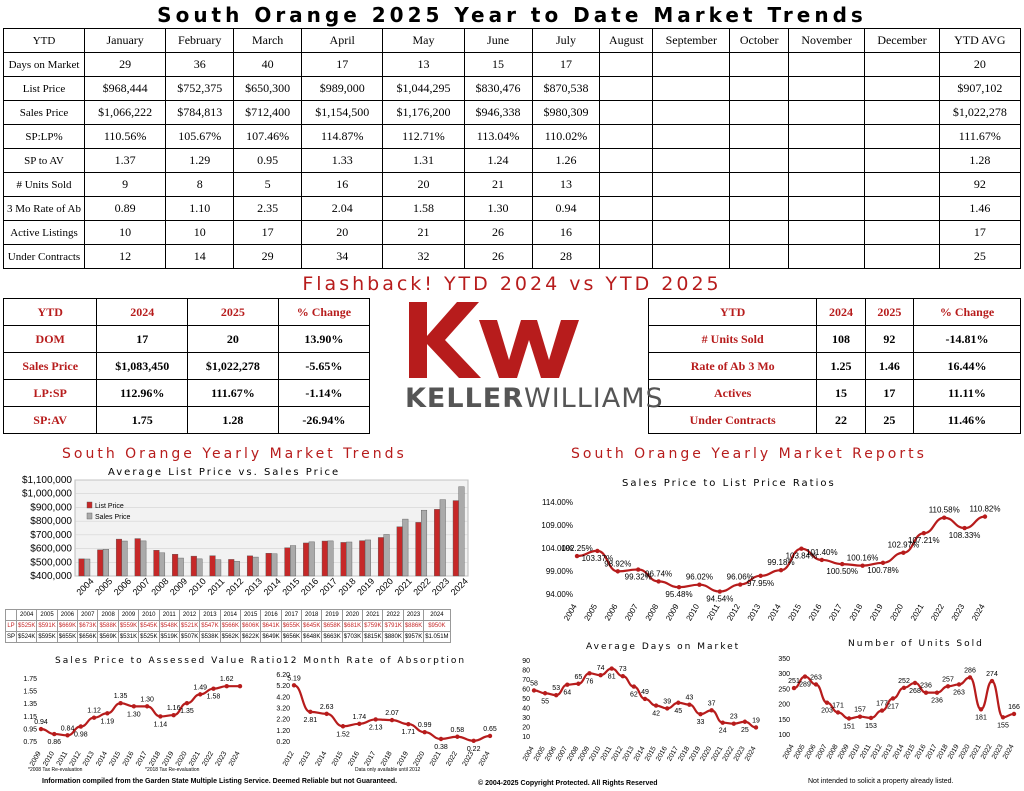  What do you see at coordinates (652, 612) in the screenshot?
I see `x-tick-label: 2008` at bounding box center [652, 612].